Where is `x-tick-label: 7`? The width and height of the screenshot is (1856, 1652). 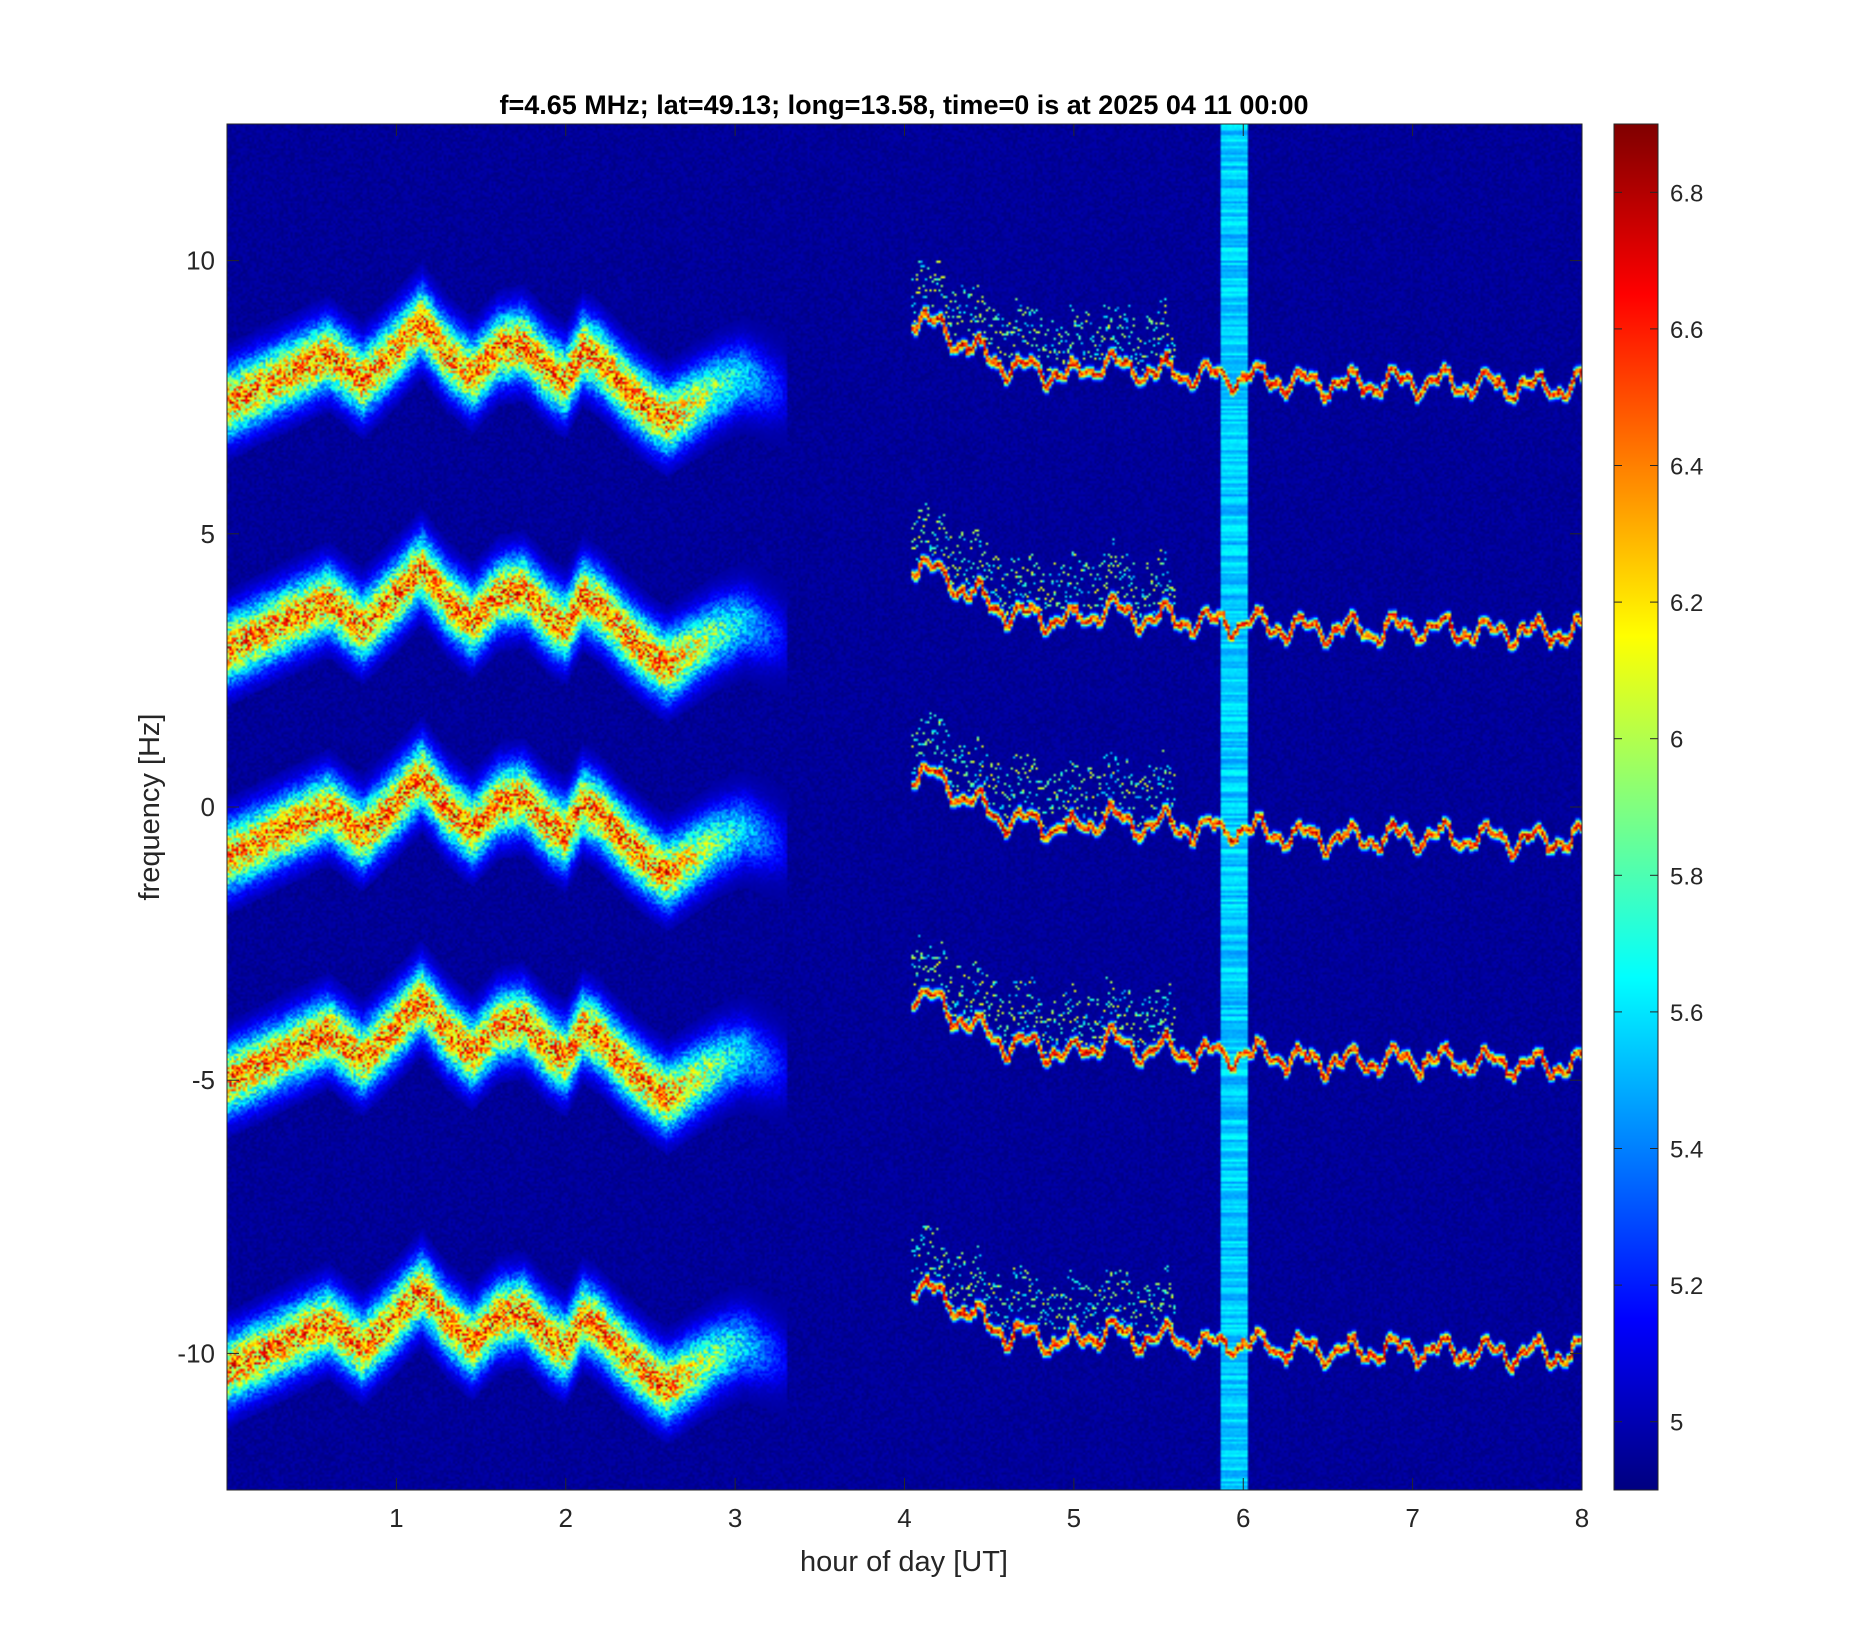 x-tick-label: 7 is located at coordinates (1412, 1518).